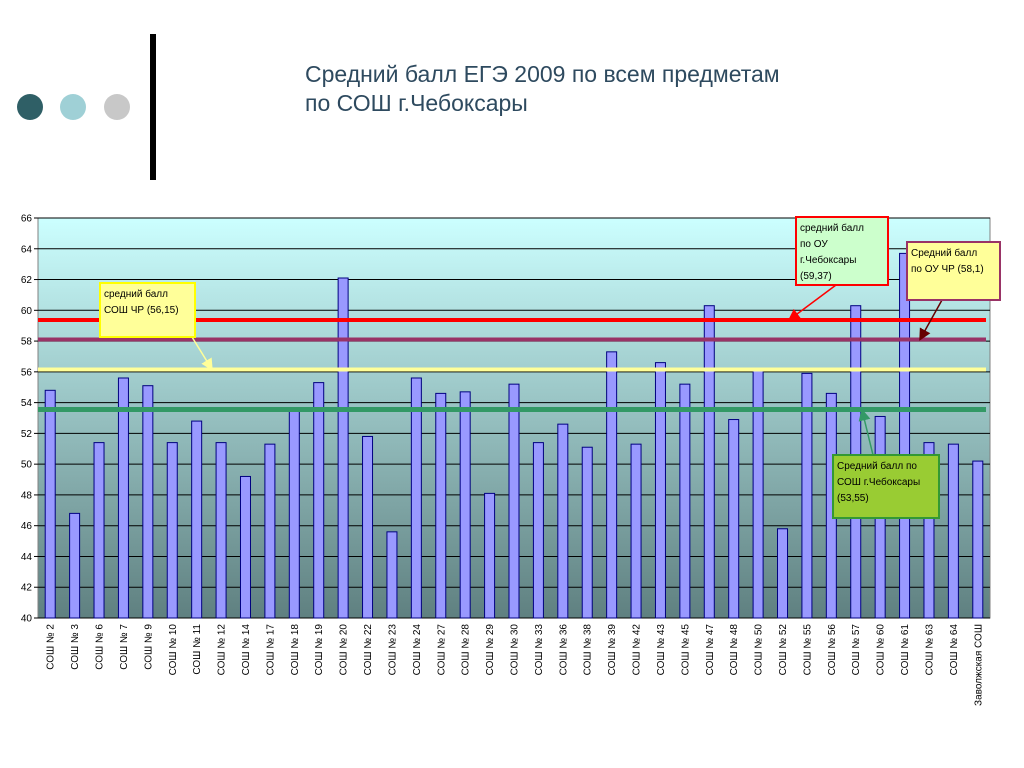  I want to click on x-category-label: СОШ № 36, so click(563, 650).